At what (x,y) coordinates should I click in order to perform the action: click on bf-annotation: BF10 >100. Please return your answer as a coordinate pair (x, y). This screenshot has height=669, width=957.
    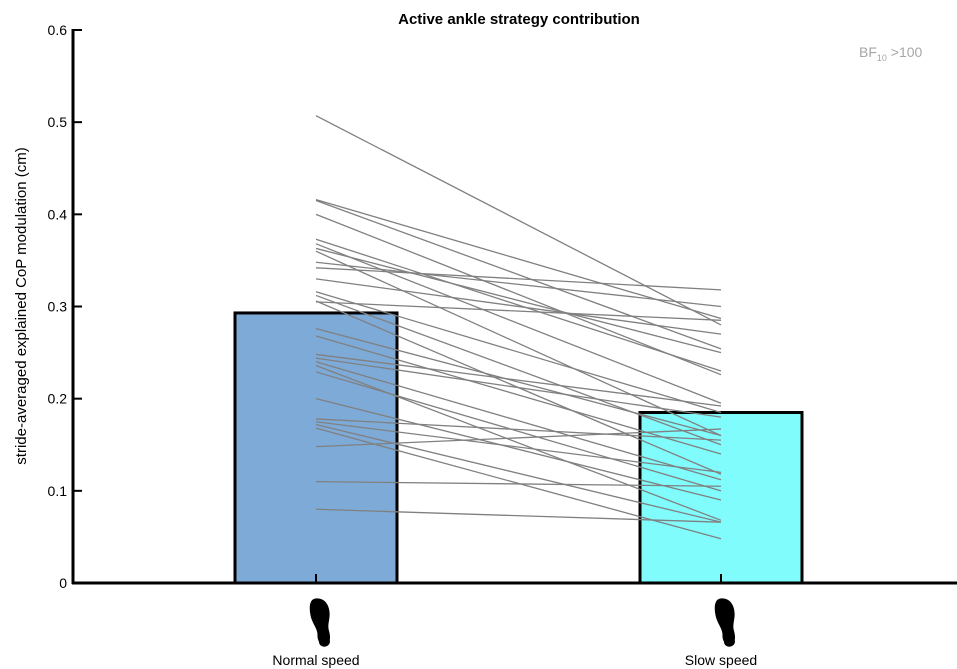
    Looking at the image, I should click on (891, 53).